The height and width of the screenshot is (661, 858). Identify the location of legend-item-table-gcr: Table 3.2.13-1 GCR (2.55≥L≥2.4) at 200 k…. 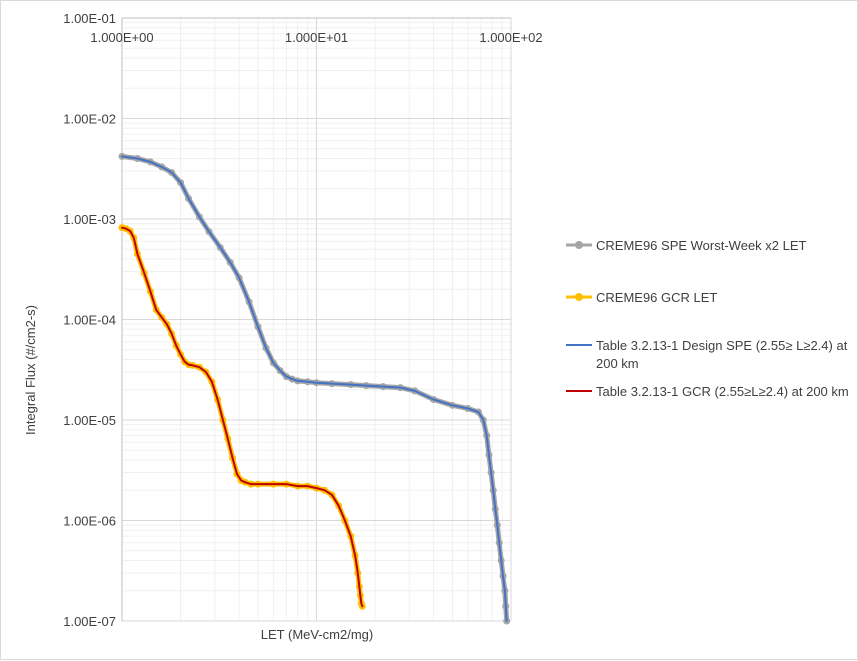
(709, 403).